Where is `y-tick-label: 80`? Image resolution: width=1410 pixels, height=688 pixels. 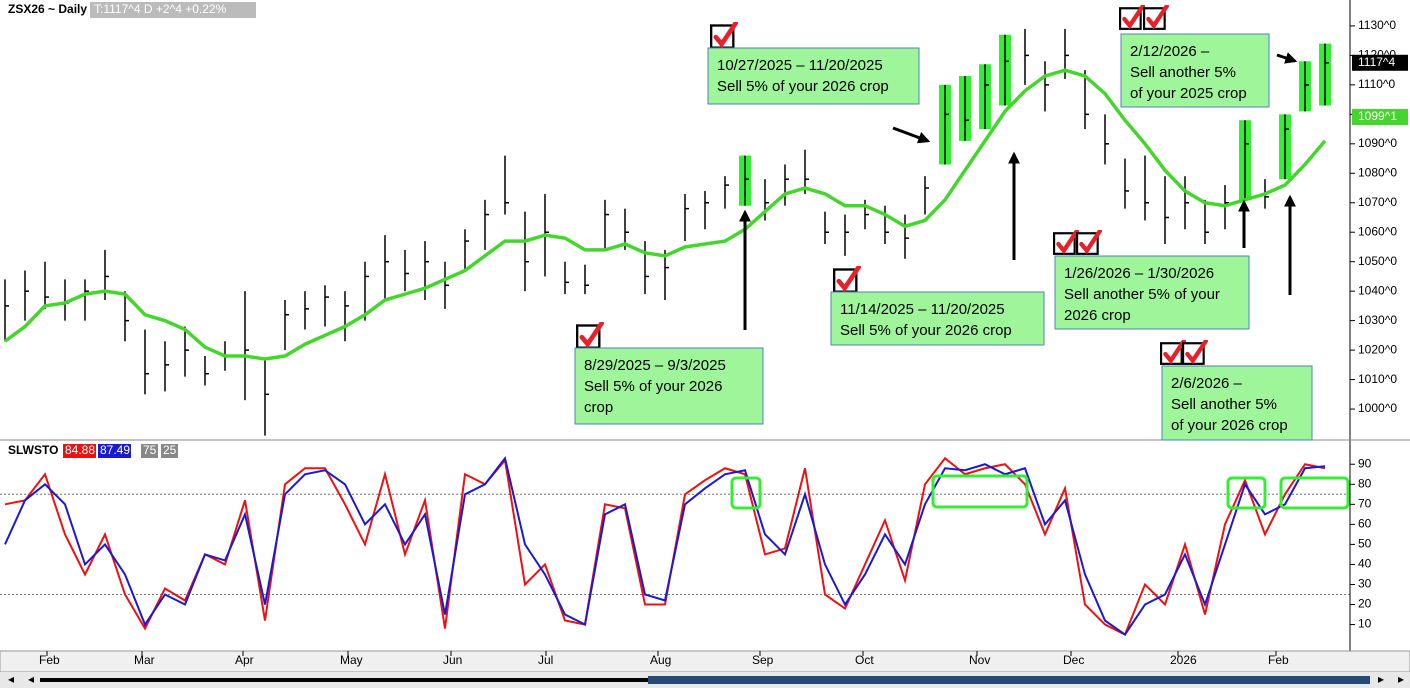 y-tick-label: 80 is located at coordinates (1365, 483).